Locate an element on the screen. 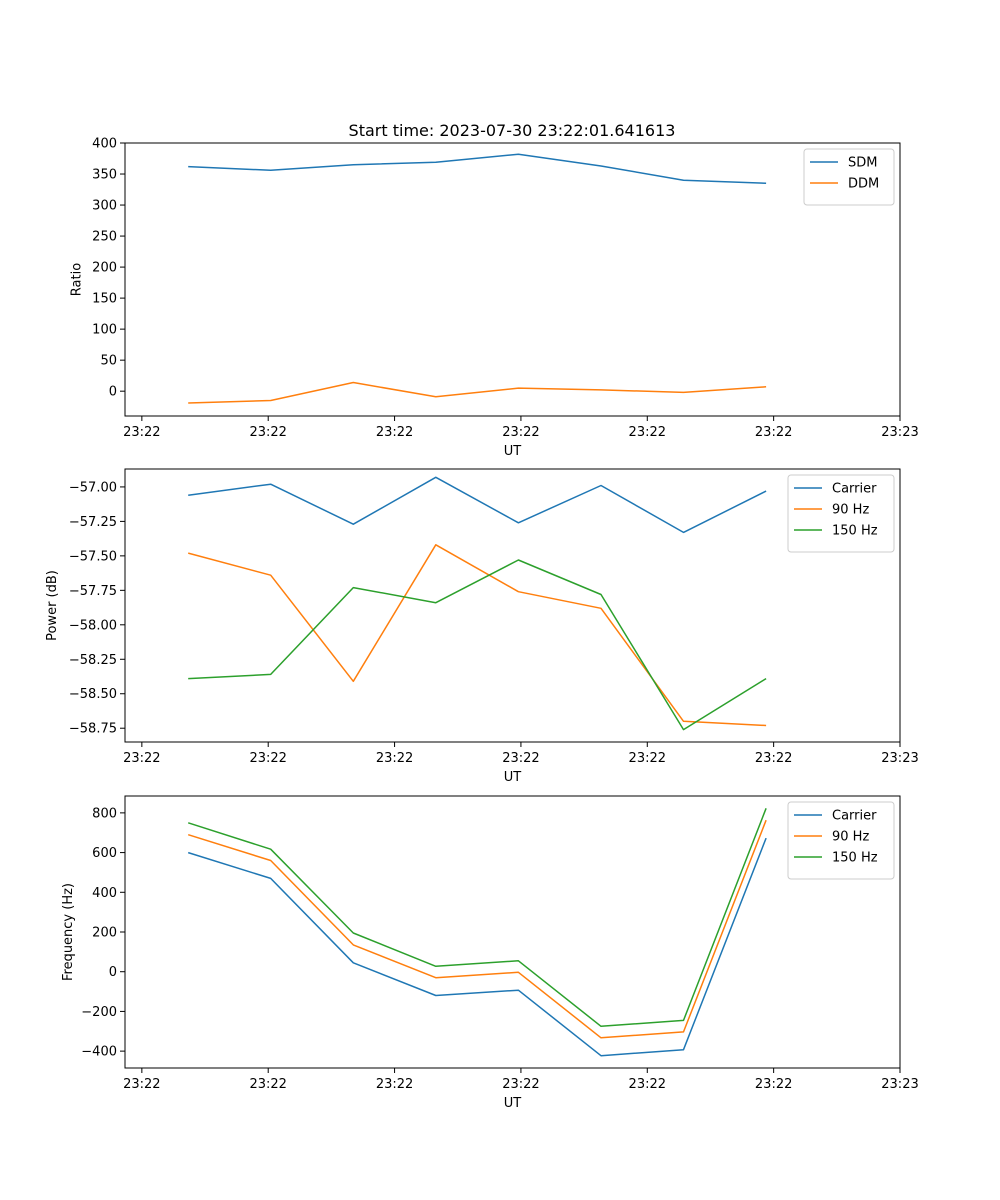  y-tick-label: −57.25 is located at coordinates (93, 522).